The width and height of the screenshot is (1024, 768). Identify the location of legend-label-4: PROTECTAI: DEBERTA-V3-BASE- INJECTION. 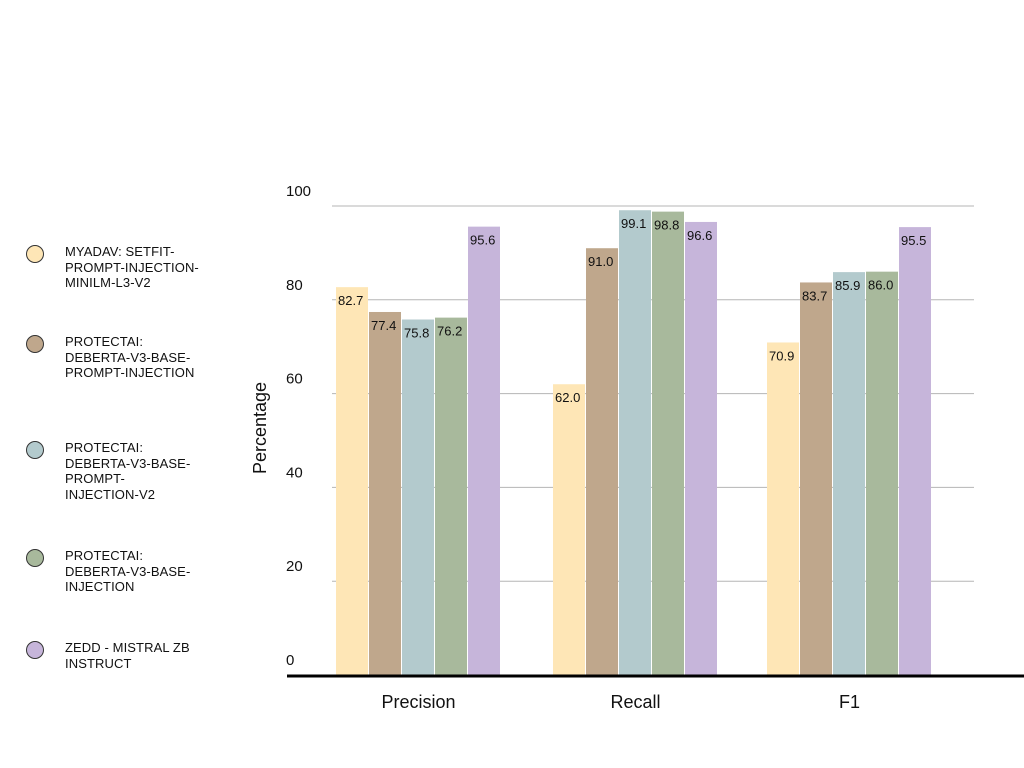
(128, 571).